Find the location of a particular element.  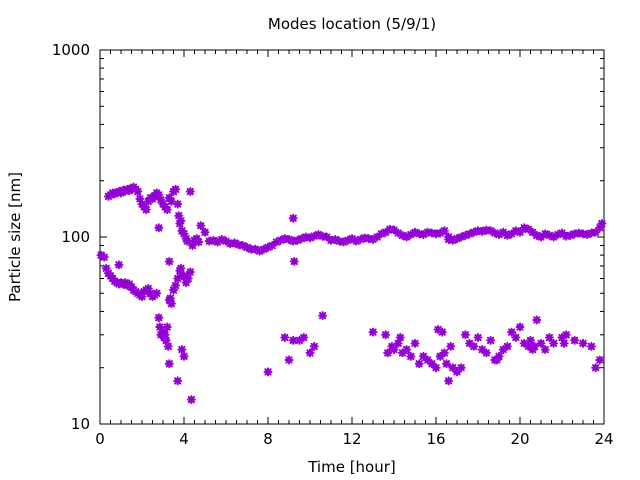

x-tick-label: 0 is located at coordinates (100, 439).